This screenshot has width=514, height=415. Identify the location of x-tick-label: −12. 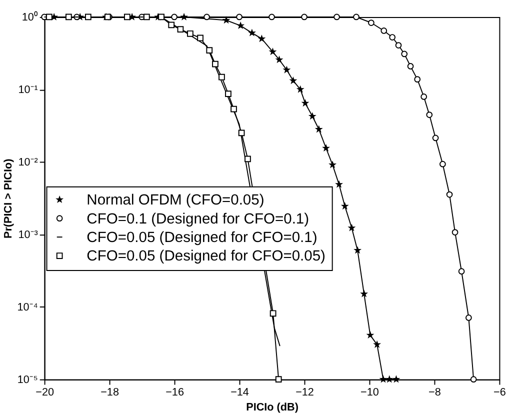
(305, 392).